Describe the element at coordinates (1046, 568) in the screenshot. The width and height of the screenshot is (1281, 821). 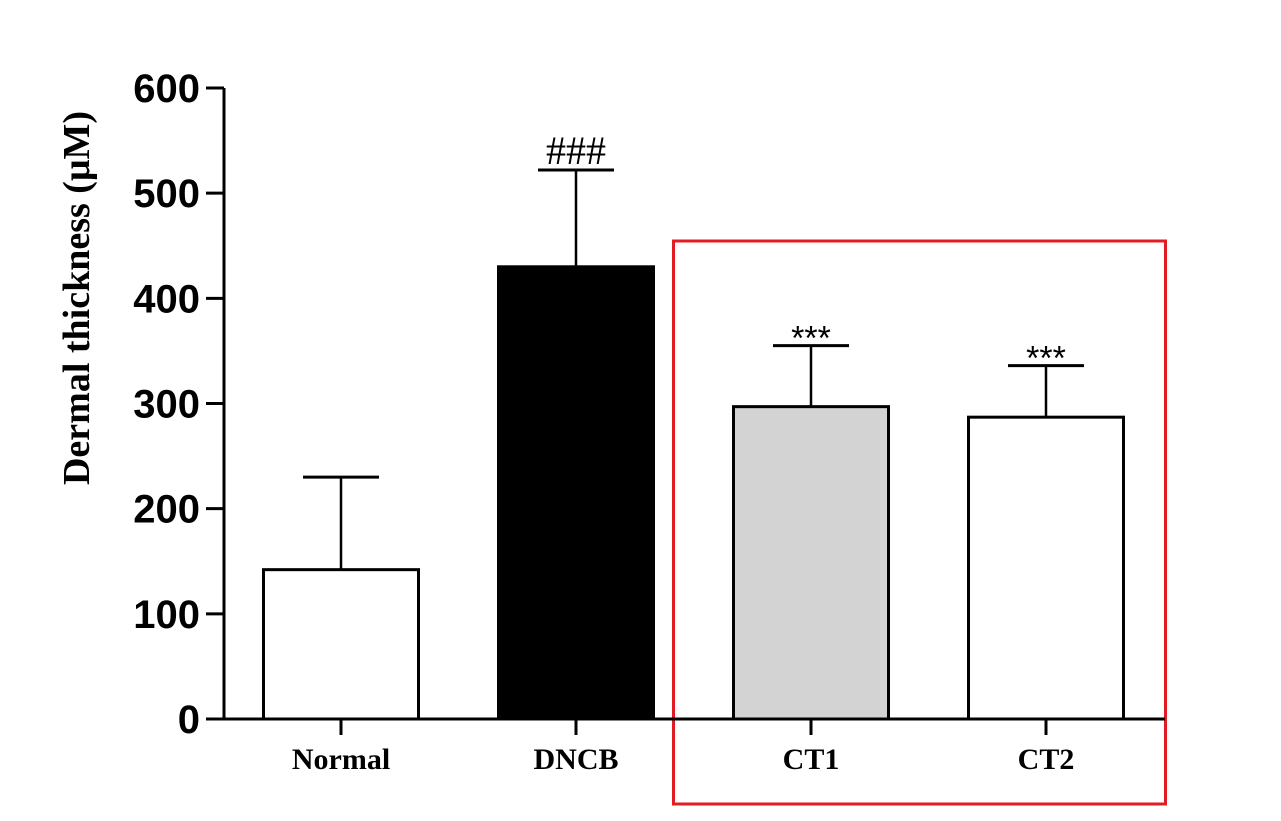
I see `bar-ct2` at that location.